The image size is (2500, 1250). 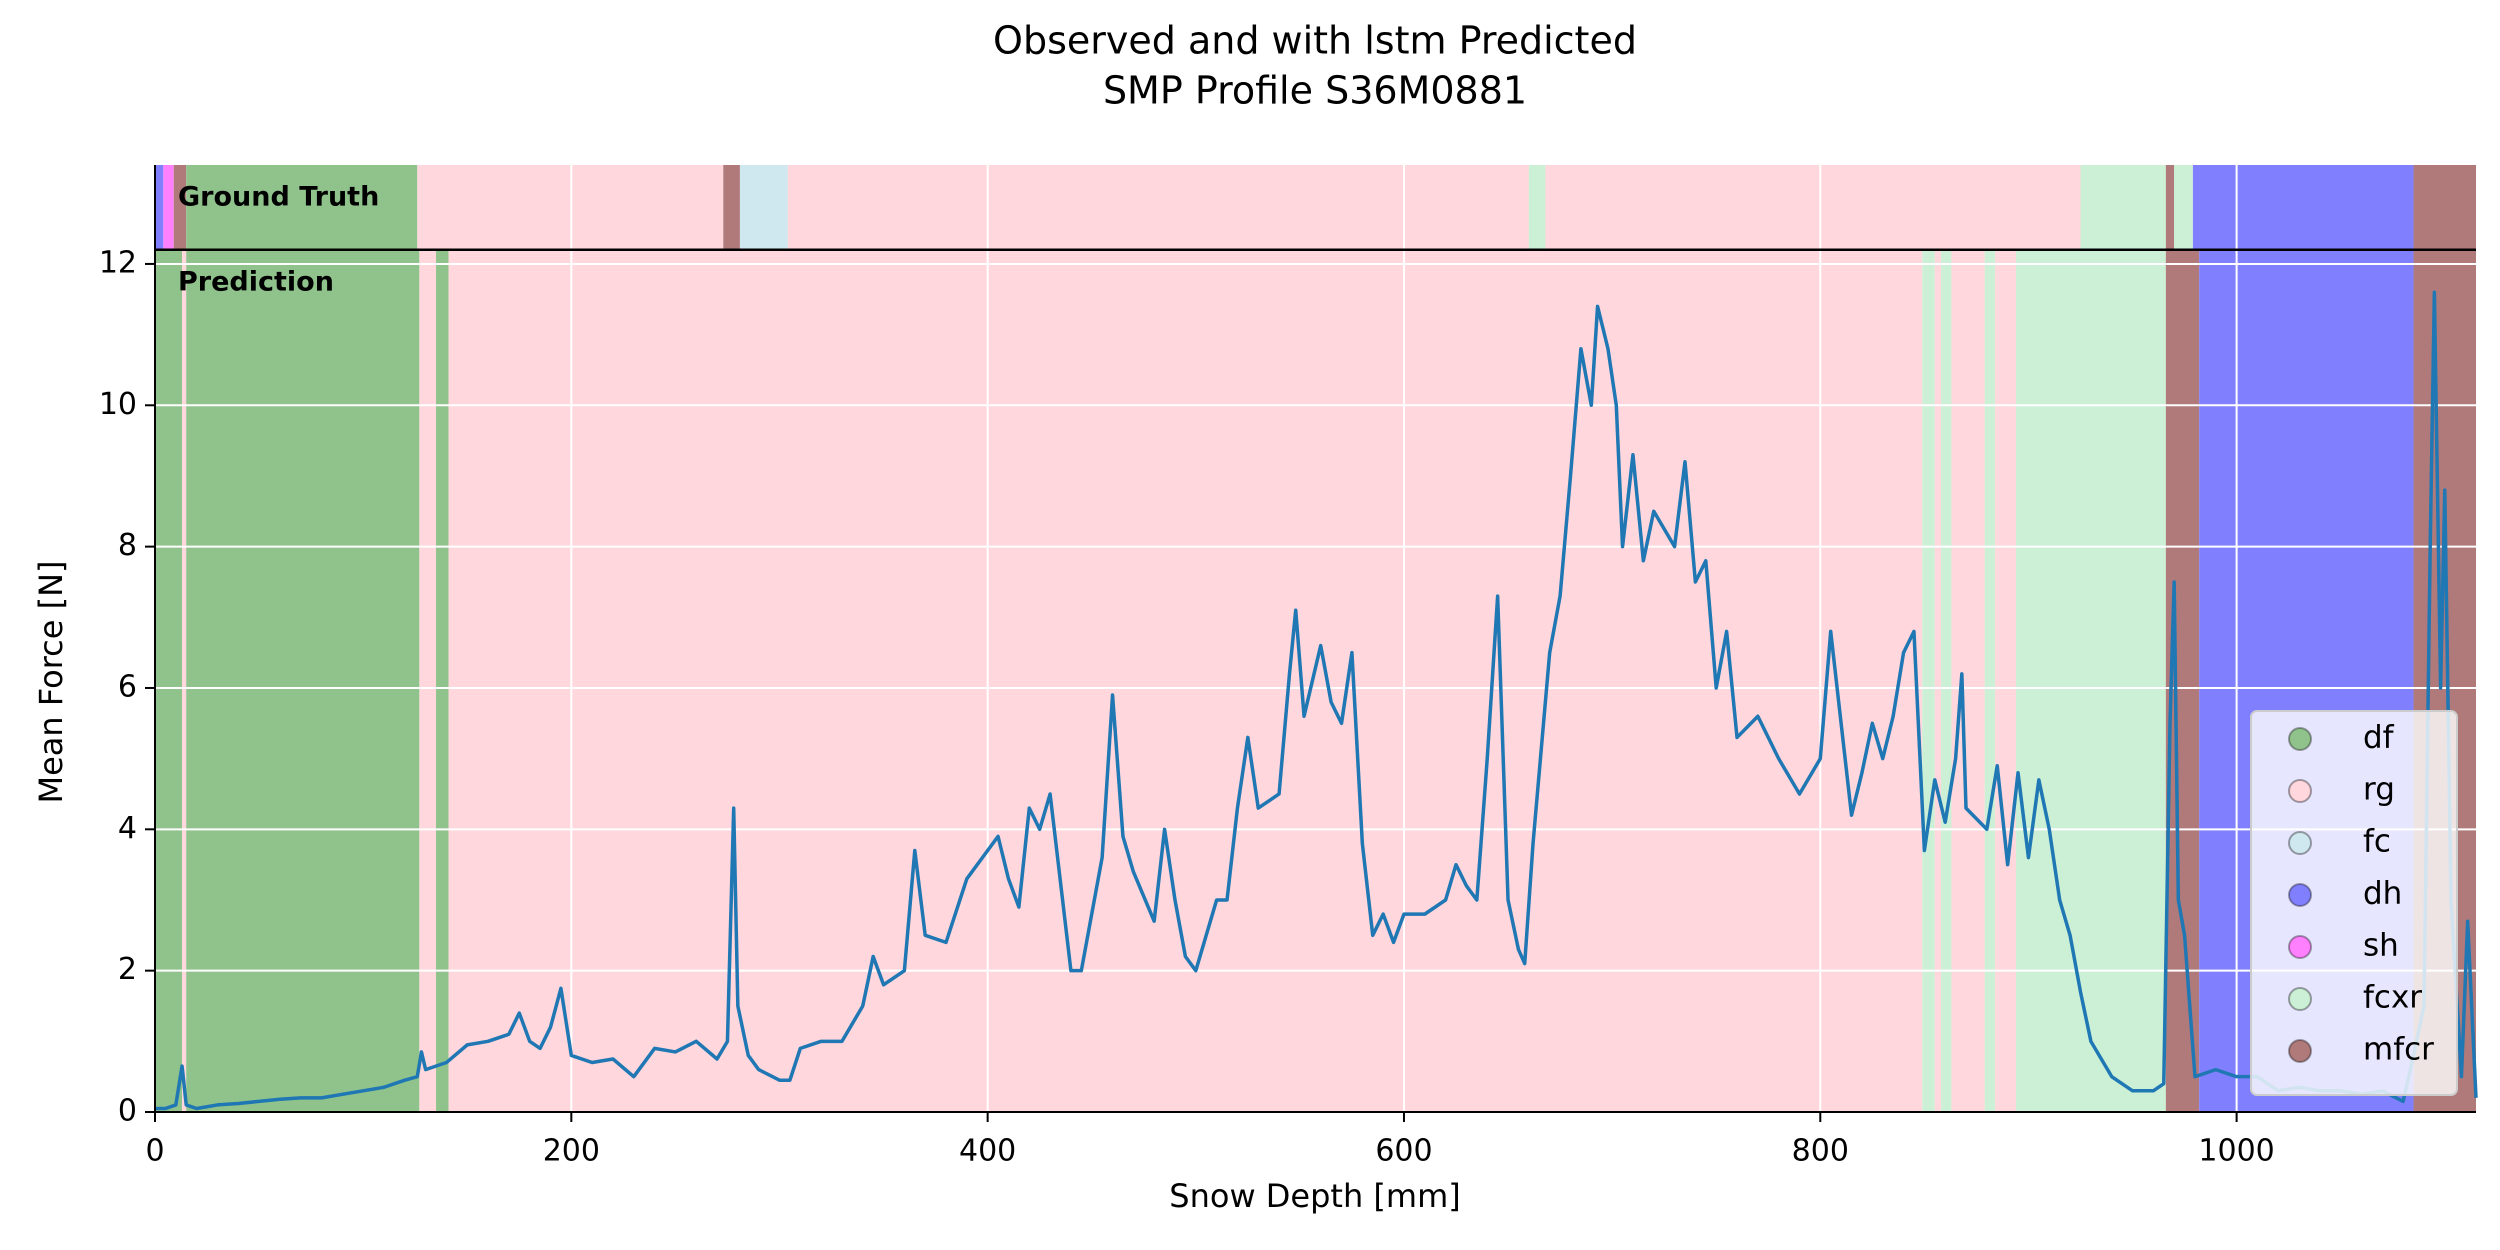 What do you see at coordinates (1820, 1151) in the screenshot?
I see `x-tick-label: 800` at bounding box center [1820, 1151].